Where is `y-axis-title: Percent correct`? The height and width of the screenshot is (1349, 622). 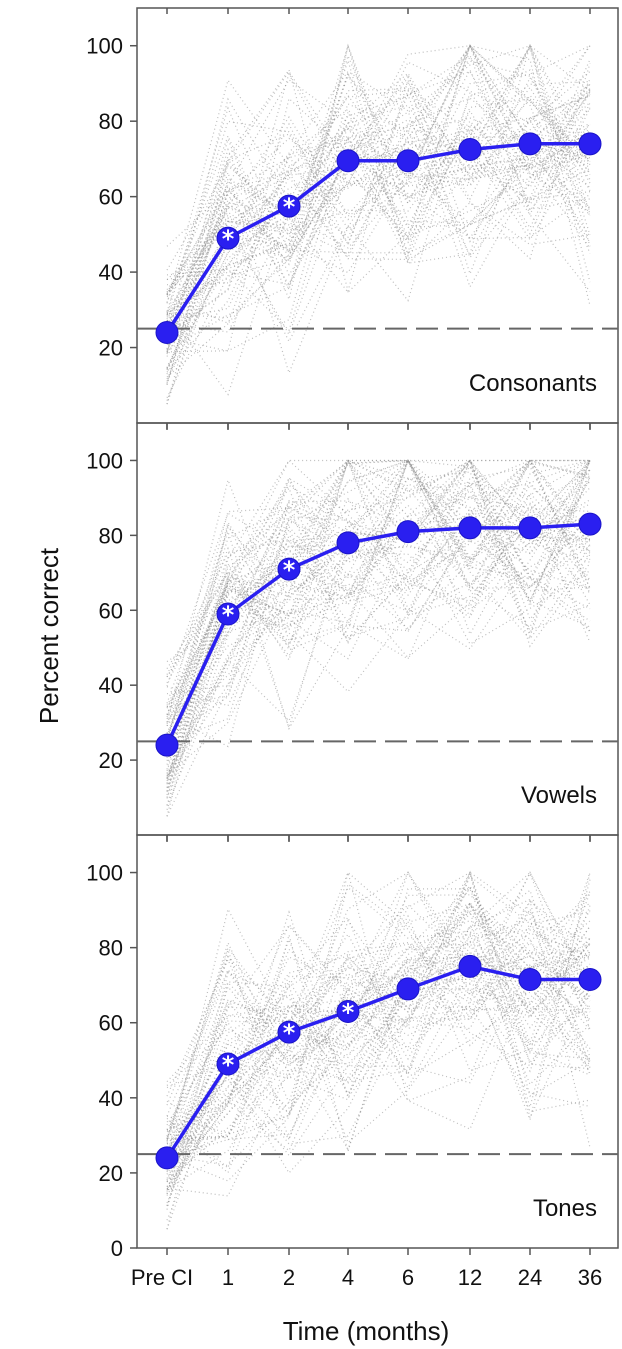
y-axis-title: Percent correct is located at coordinates (49, 635).